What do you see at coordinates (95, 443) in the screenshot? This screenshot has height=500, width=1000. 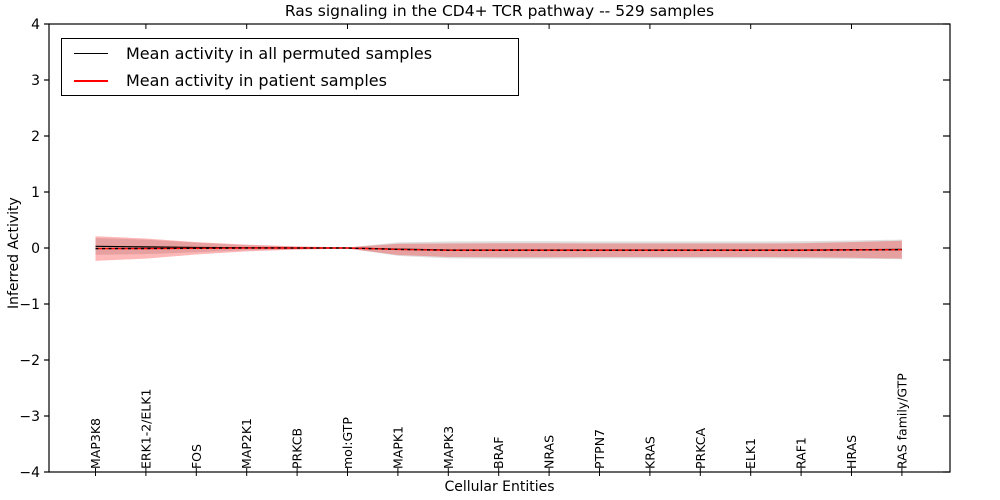 I see `x-category-label: MAP3K8` at bounding box center [95, 443].